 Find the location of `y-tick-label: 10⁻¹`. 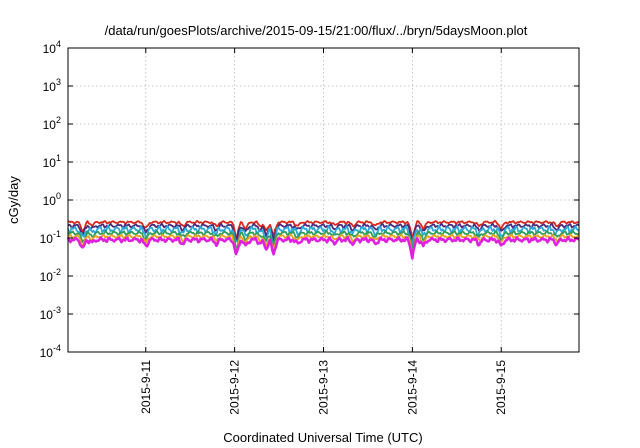

y-tick-label: 10⁻¹ is located at coordinates (50, 237).